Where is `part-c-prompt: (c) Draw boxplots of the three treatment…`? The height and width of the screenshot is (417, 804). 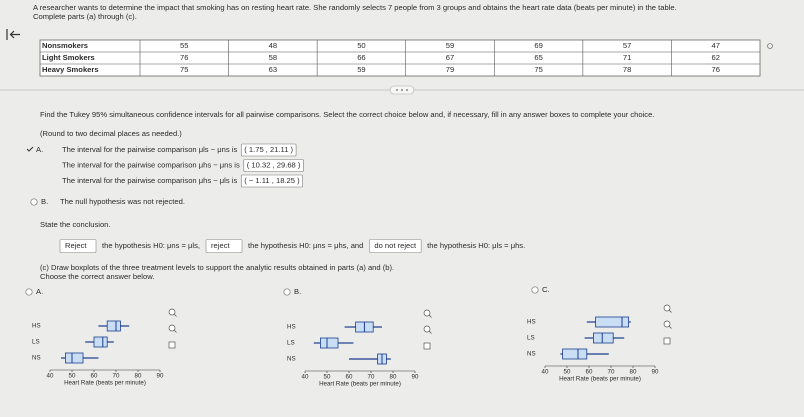 part-c-prompt: (c) Draw boxplots of the three treatment… is located at coordinates (217, 267).